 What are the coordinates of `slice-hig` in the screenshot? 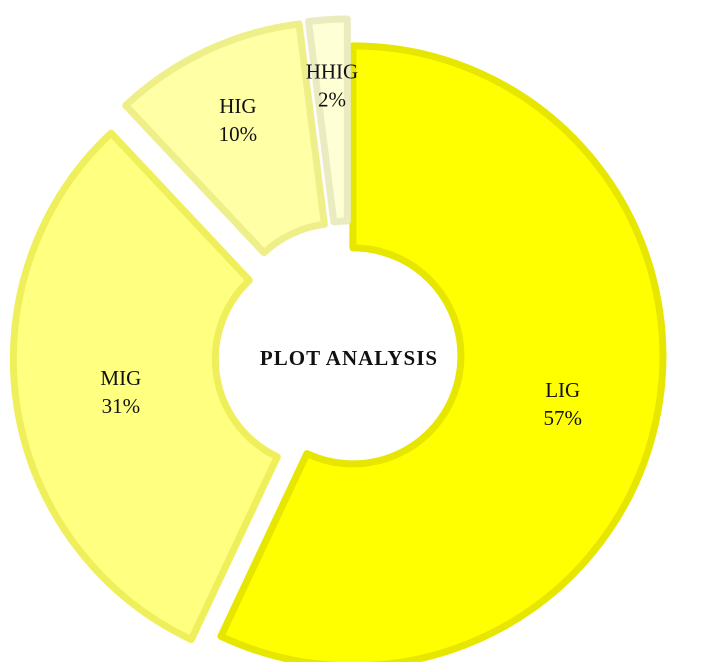 It's located at (225, 138).